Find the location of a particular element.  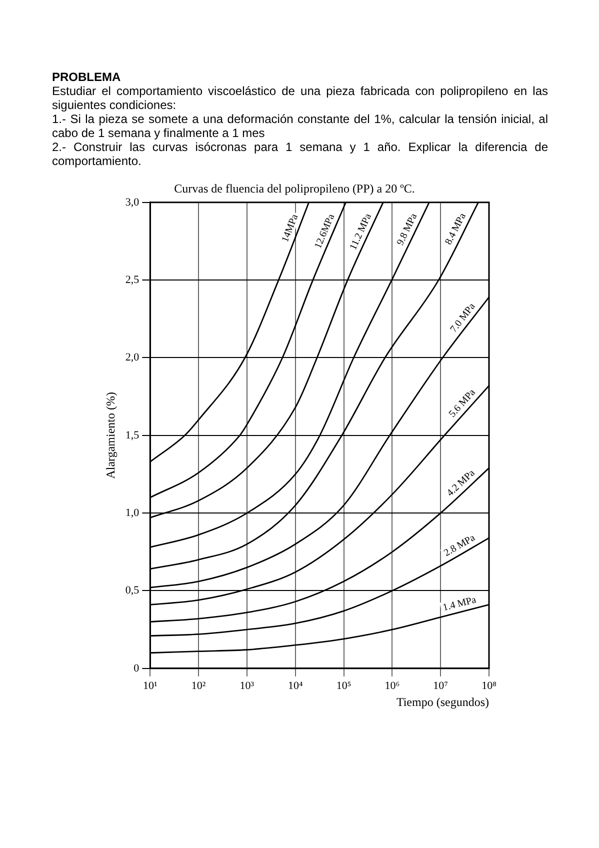

text: 2.8 MPa is located at coordinates (460, 545).